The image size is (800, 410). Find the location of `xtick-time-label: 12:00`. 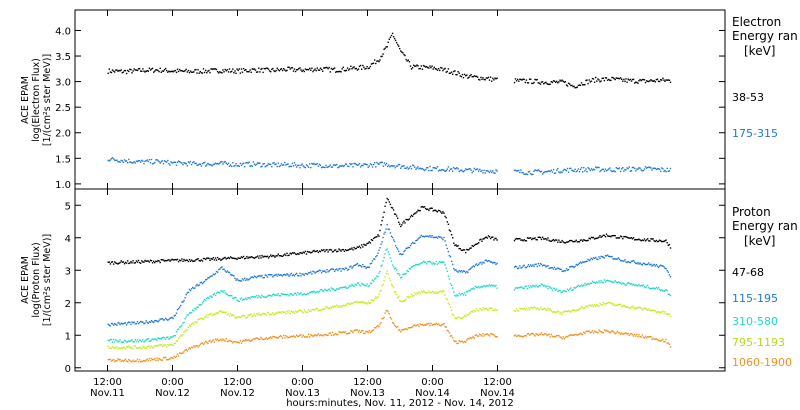

xtick-time-label: 12:00 is located at coordinates (107, 382).